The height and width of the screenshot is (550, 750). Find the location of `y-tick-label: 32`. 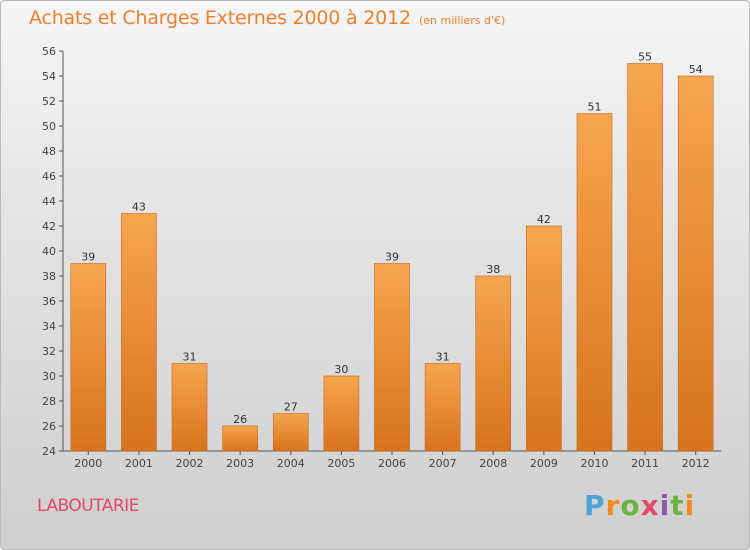

y-tick-label: 32 is located at coordinates (49, 351).